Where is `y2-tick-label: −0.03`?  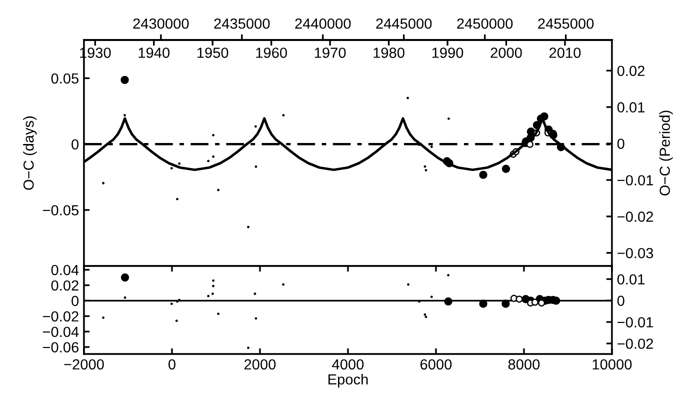
y2-tick-label: −0.03 is located at coordinates (636, 253).